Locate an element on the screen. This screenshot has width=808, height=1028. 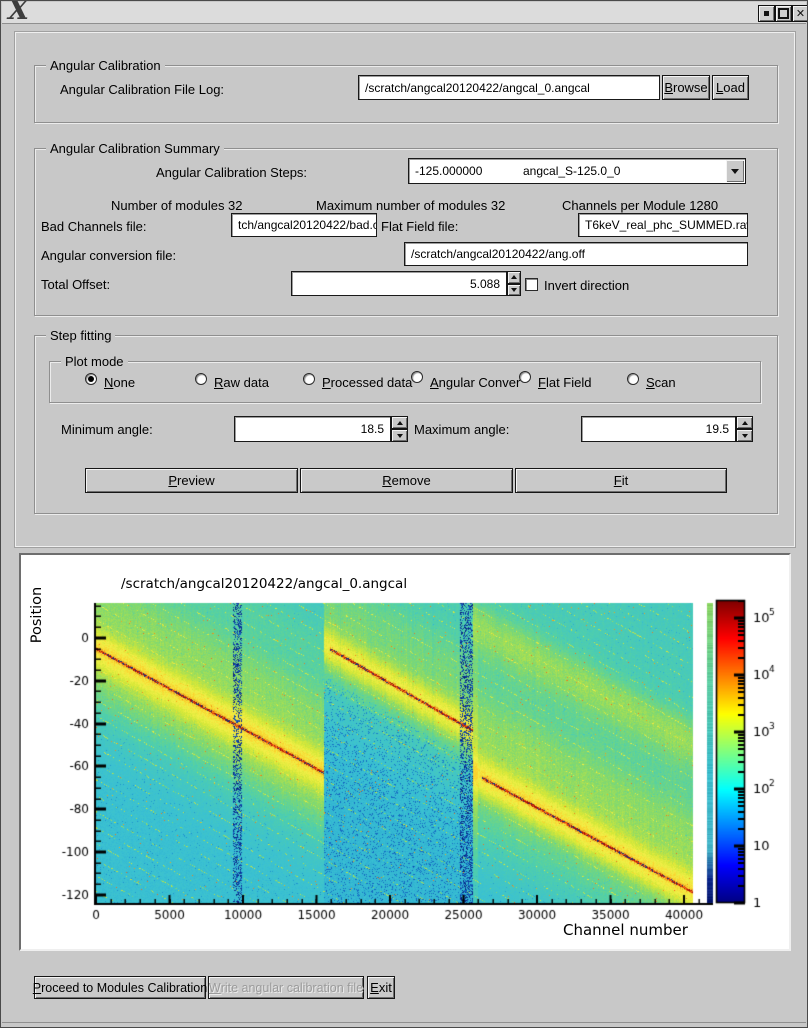
minimize-button is located at coordinates (766, 13).